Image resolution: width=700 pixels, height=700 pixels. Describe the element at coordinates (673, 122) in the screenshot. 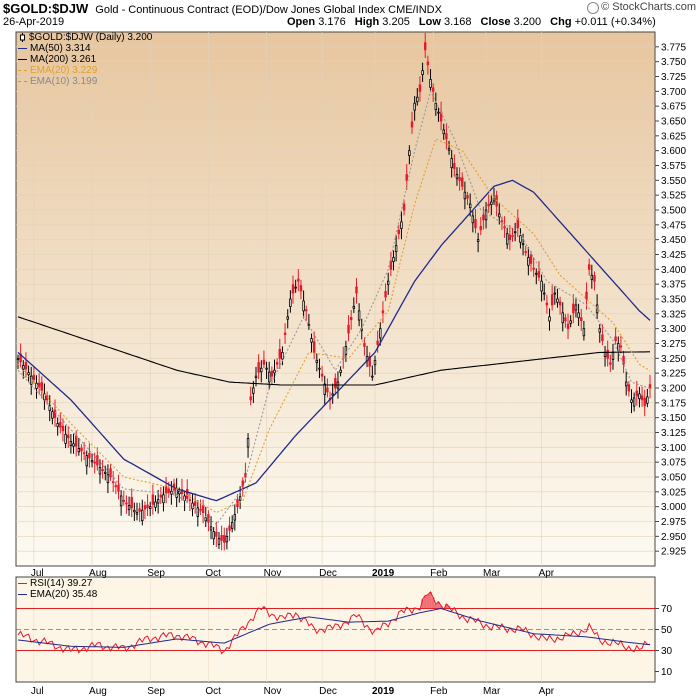

I see `price-tick-label: 3.650` at that location.